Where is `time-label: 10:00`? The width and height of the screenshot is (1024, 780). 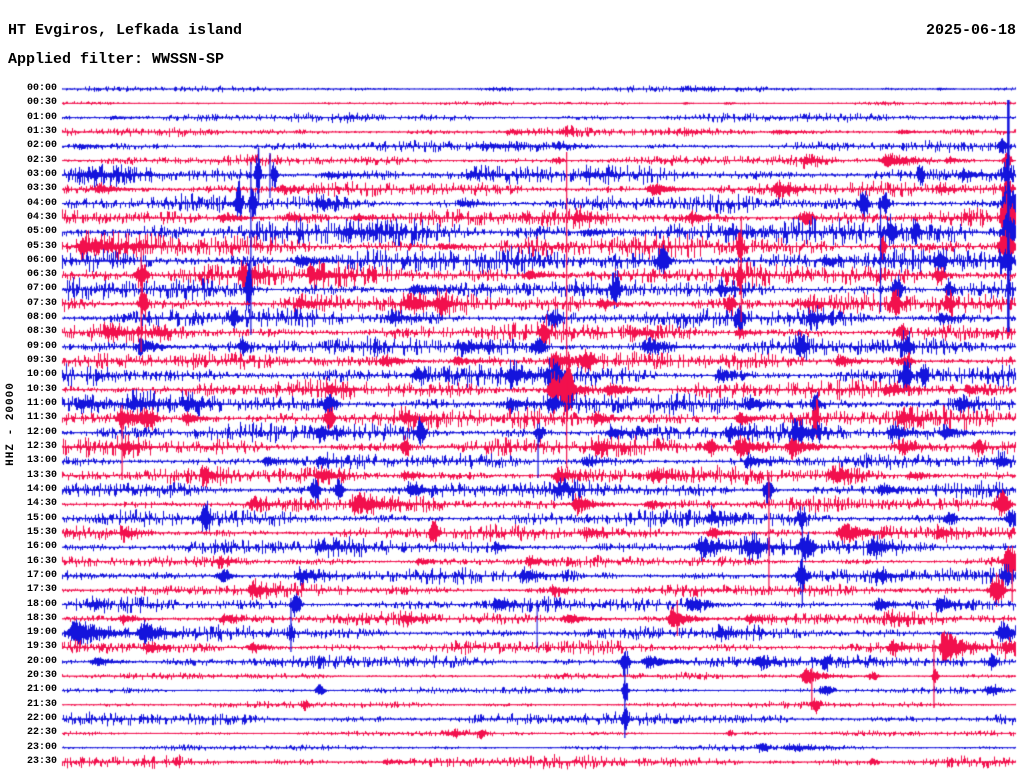
time-label: 10:00 is located at coordinates (41, 375).